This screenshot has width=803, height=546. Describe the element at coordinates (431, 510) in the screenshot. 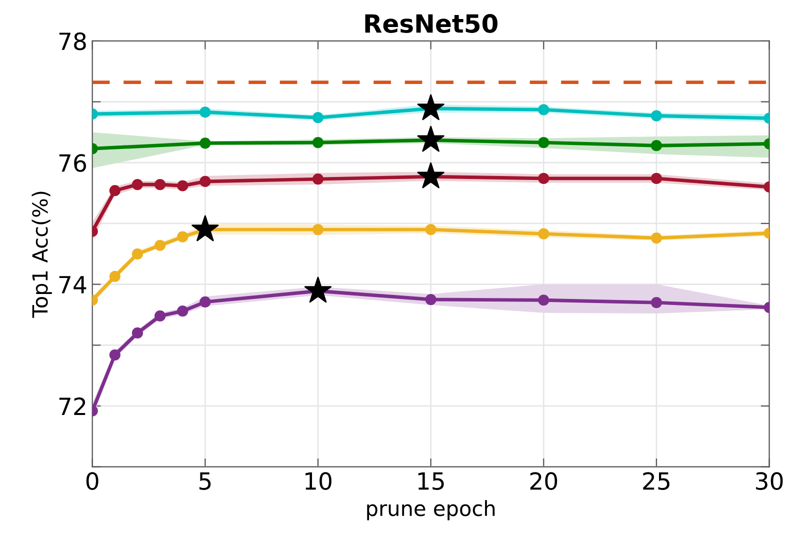

I see `x-axis-title: prune epoch` at that location.